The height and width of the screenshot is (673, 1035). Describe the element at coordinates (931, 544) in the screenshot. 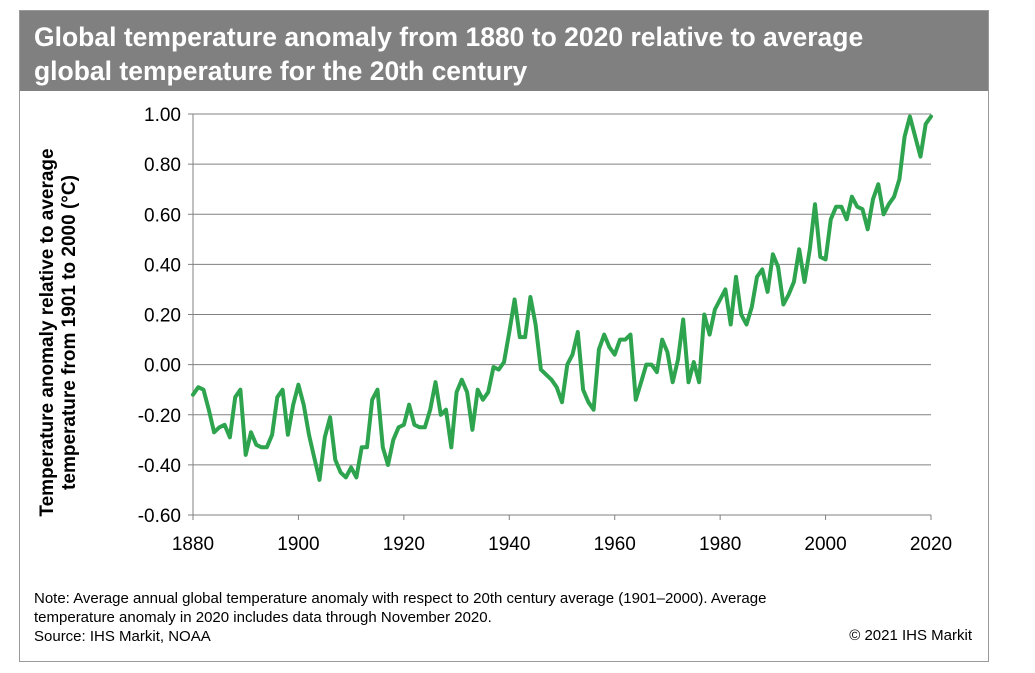

I see `x-tick-label: 2020` at that location.